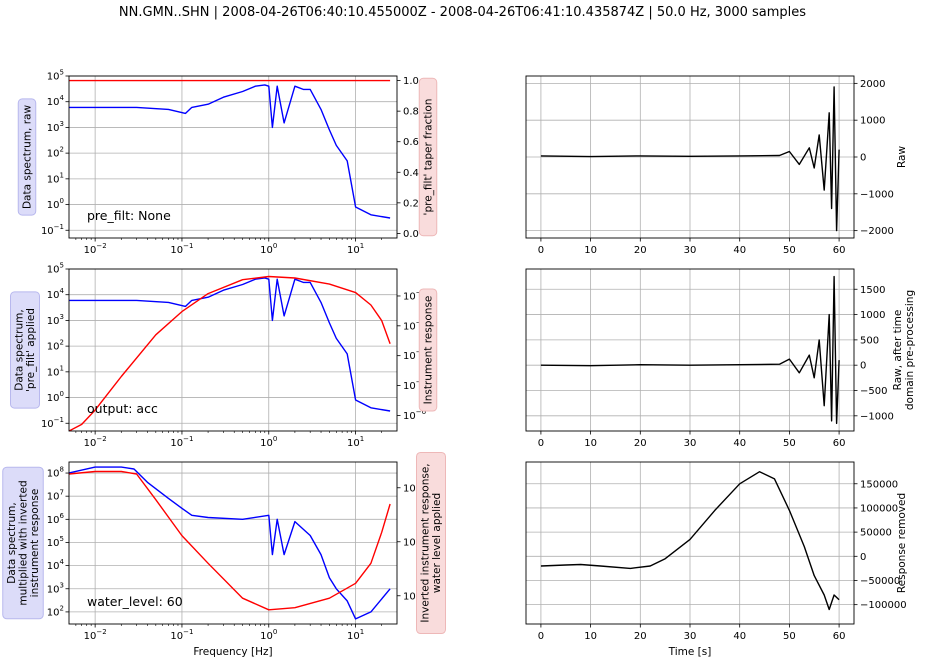  What do you see at coordinates (411, 203) in the screenshot?
I see `tick-label: 0.2` at bounding box center [411, 203].